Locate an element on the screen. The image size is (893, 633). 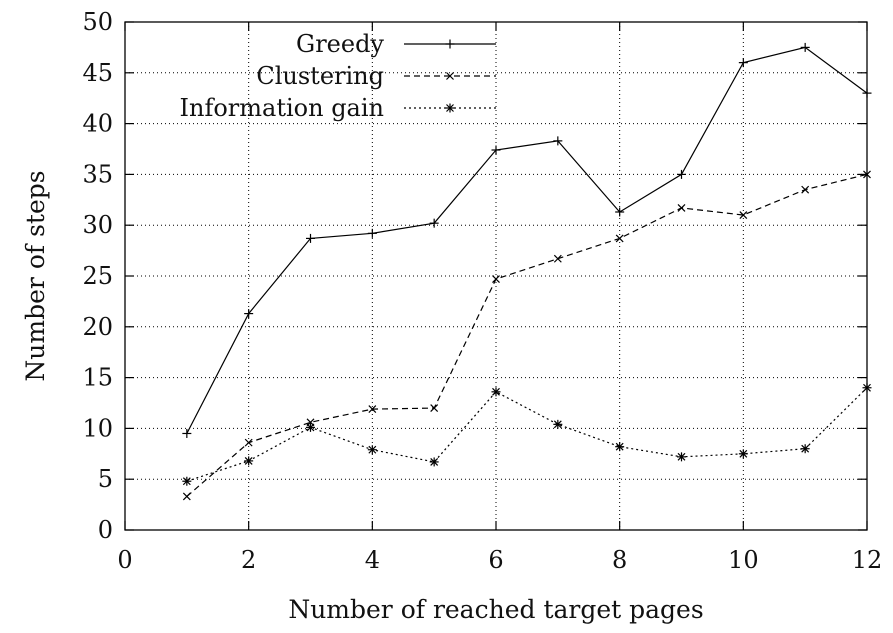
legend: Greedy Clustering Information gain is located at coordinates (338, 76).